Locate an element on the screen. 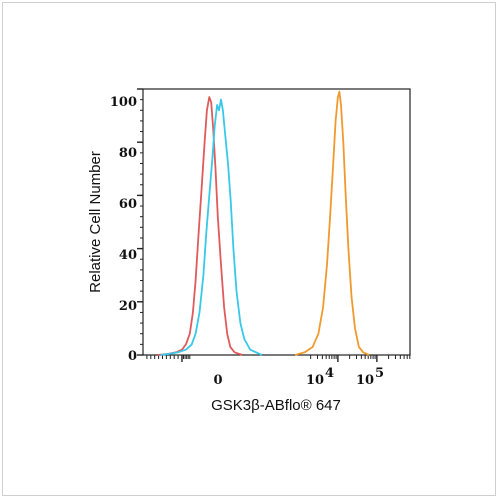 The width and height of the screenshot is (500, 500). y-axis-major-ticks is located at coordinates (140, 222).